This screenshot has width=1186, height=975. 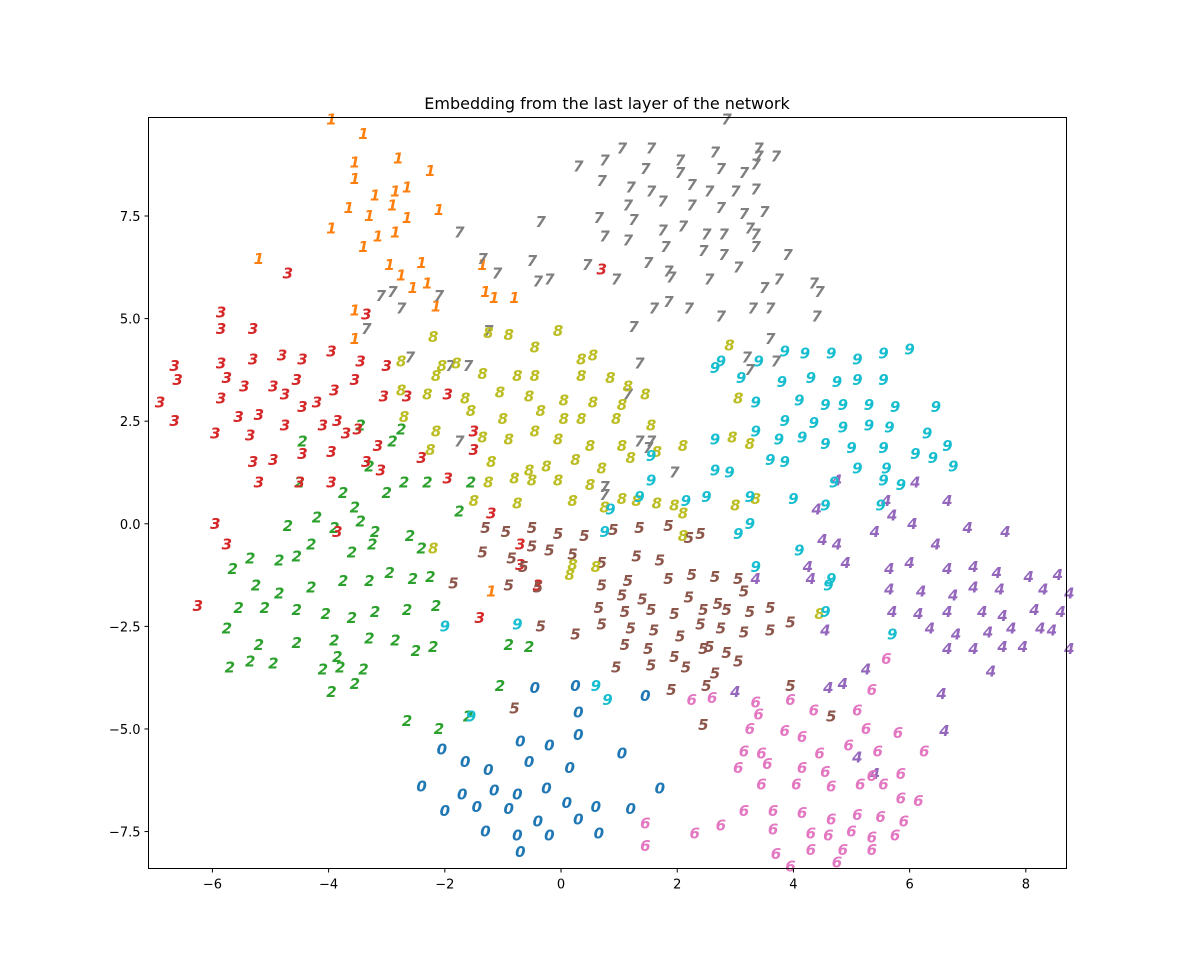 What do you see at coordinates (909, 885) in the screenshot?
I see `x-tick-label: 6` at bounding box center [909, 885].